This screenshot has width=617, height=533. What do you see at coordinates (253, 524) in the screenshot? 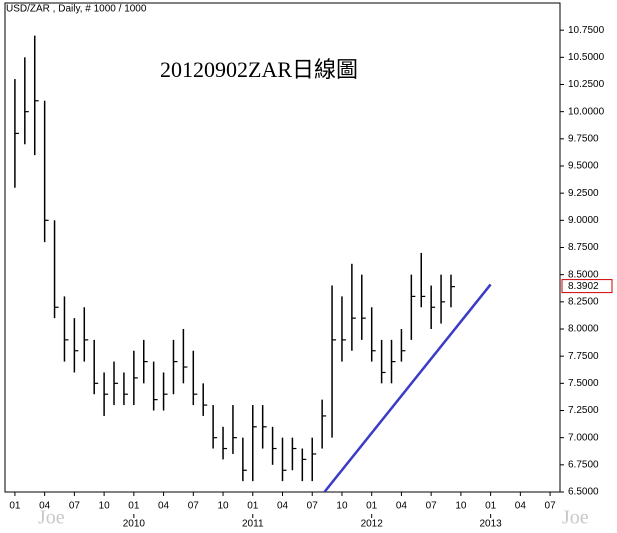
I see `year-label: 2011` at bounding box center [253, 524].